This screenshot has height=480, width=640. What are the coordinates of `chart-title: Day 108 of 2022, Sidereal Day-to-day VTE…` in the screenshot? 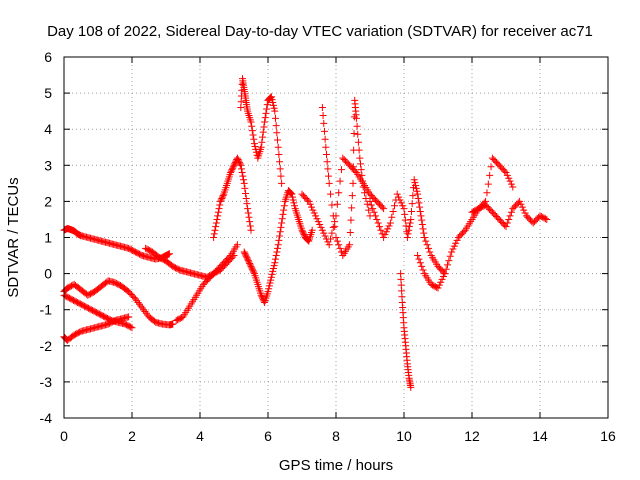 It's located at (320, 31).